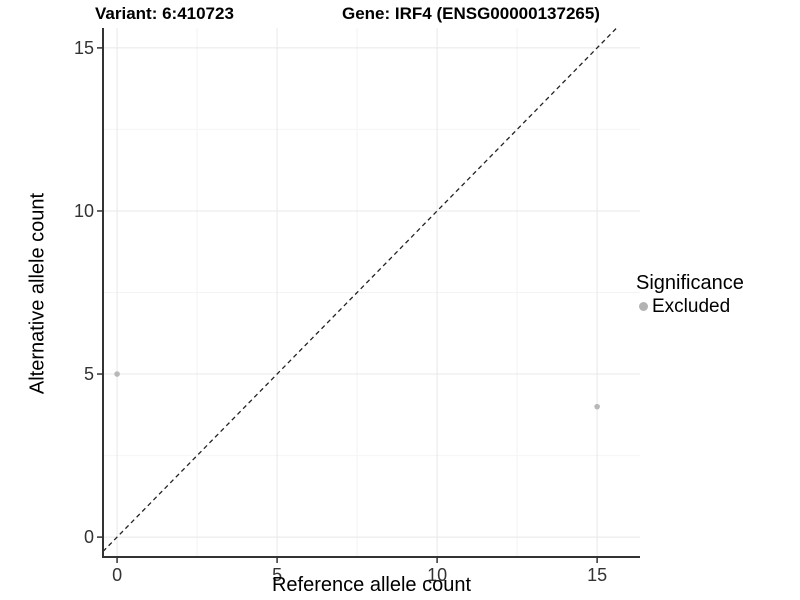 Image resolution: width=800 pixels, height=600 pixels. What do you see at coordinates (164, 13) in the screenshot?
I see `plot-title-variant: Variant: 6:410723` at bounding box center [164, 13].